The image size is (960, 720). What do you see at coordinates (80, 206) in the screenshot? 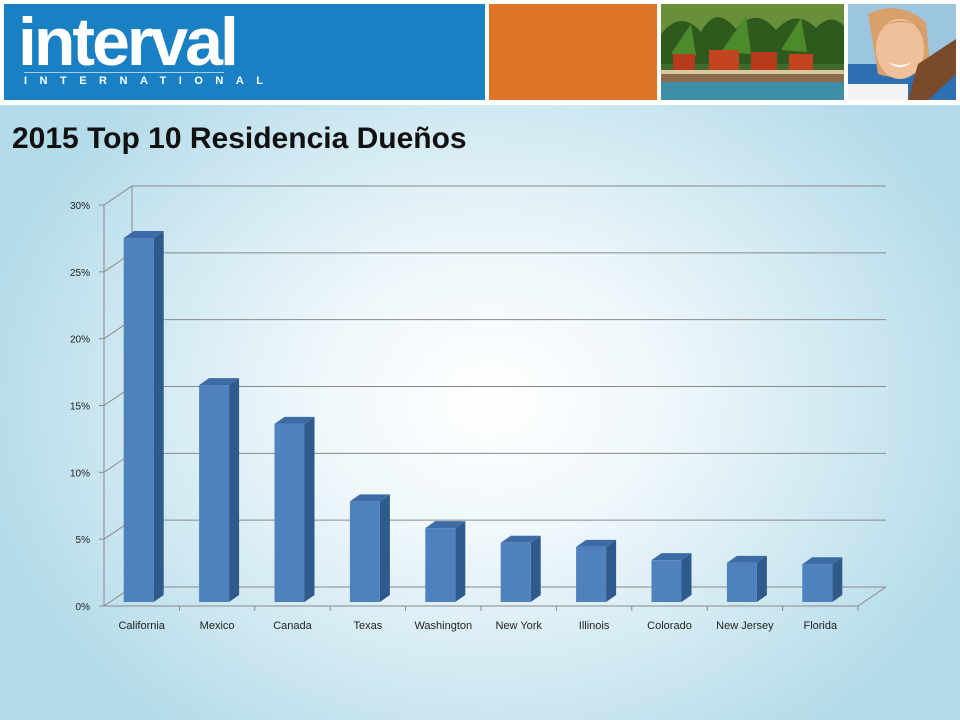
I see `y-tick-label: 30%` at bounding box center [80, 206].